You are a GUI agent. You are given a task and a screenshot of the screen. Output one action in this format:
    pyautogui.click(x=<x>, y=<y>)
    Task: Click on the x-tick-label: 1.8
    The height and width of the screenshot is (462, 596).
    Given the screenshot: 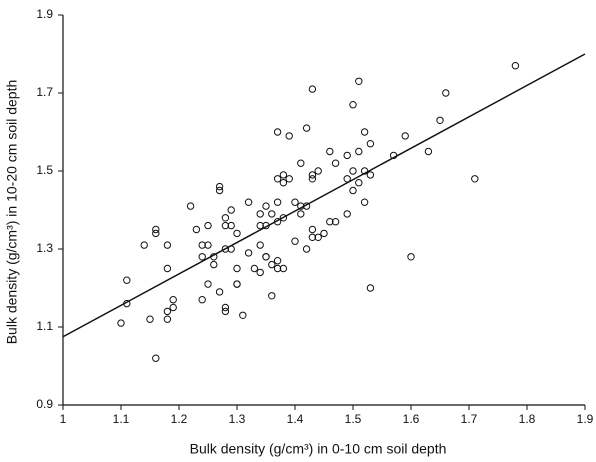 What is the action you would take?
    pyautogui.click(x=527, y=419)
    